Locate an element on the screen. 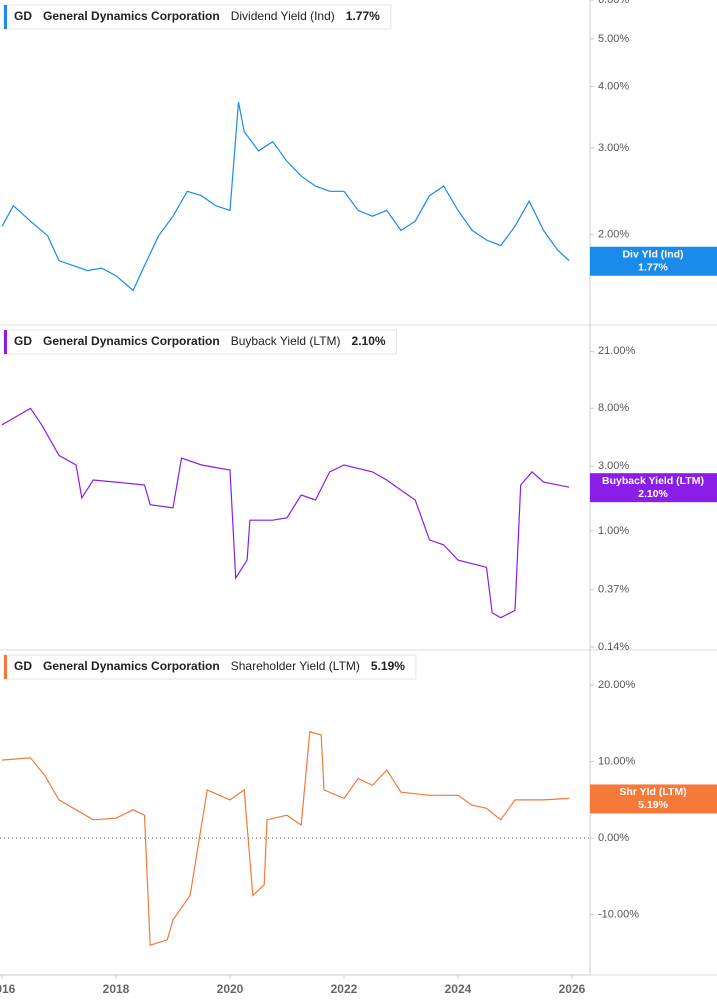 The width and height of the screenshot is (717, 1005). y-tick-label: 1.00% is located at coordinates (613, 531).